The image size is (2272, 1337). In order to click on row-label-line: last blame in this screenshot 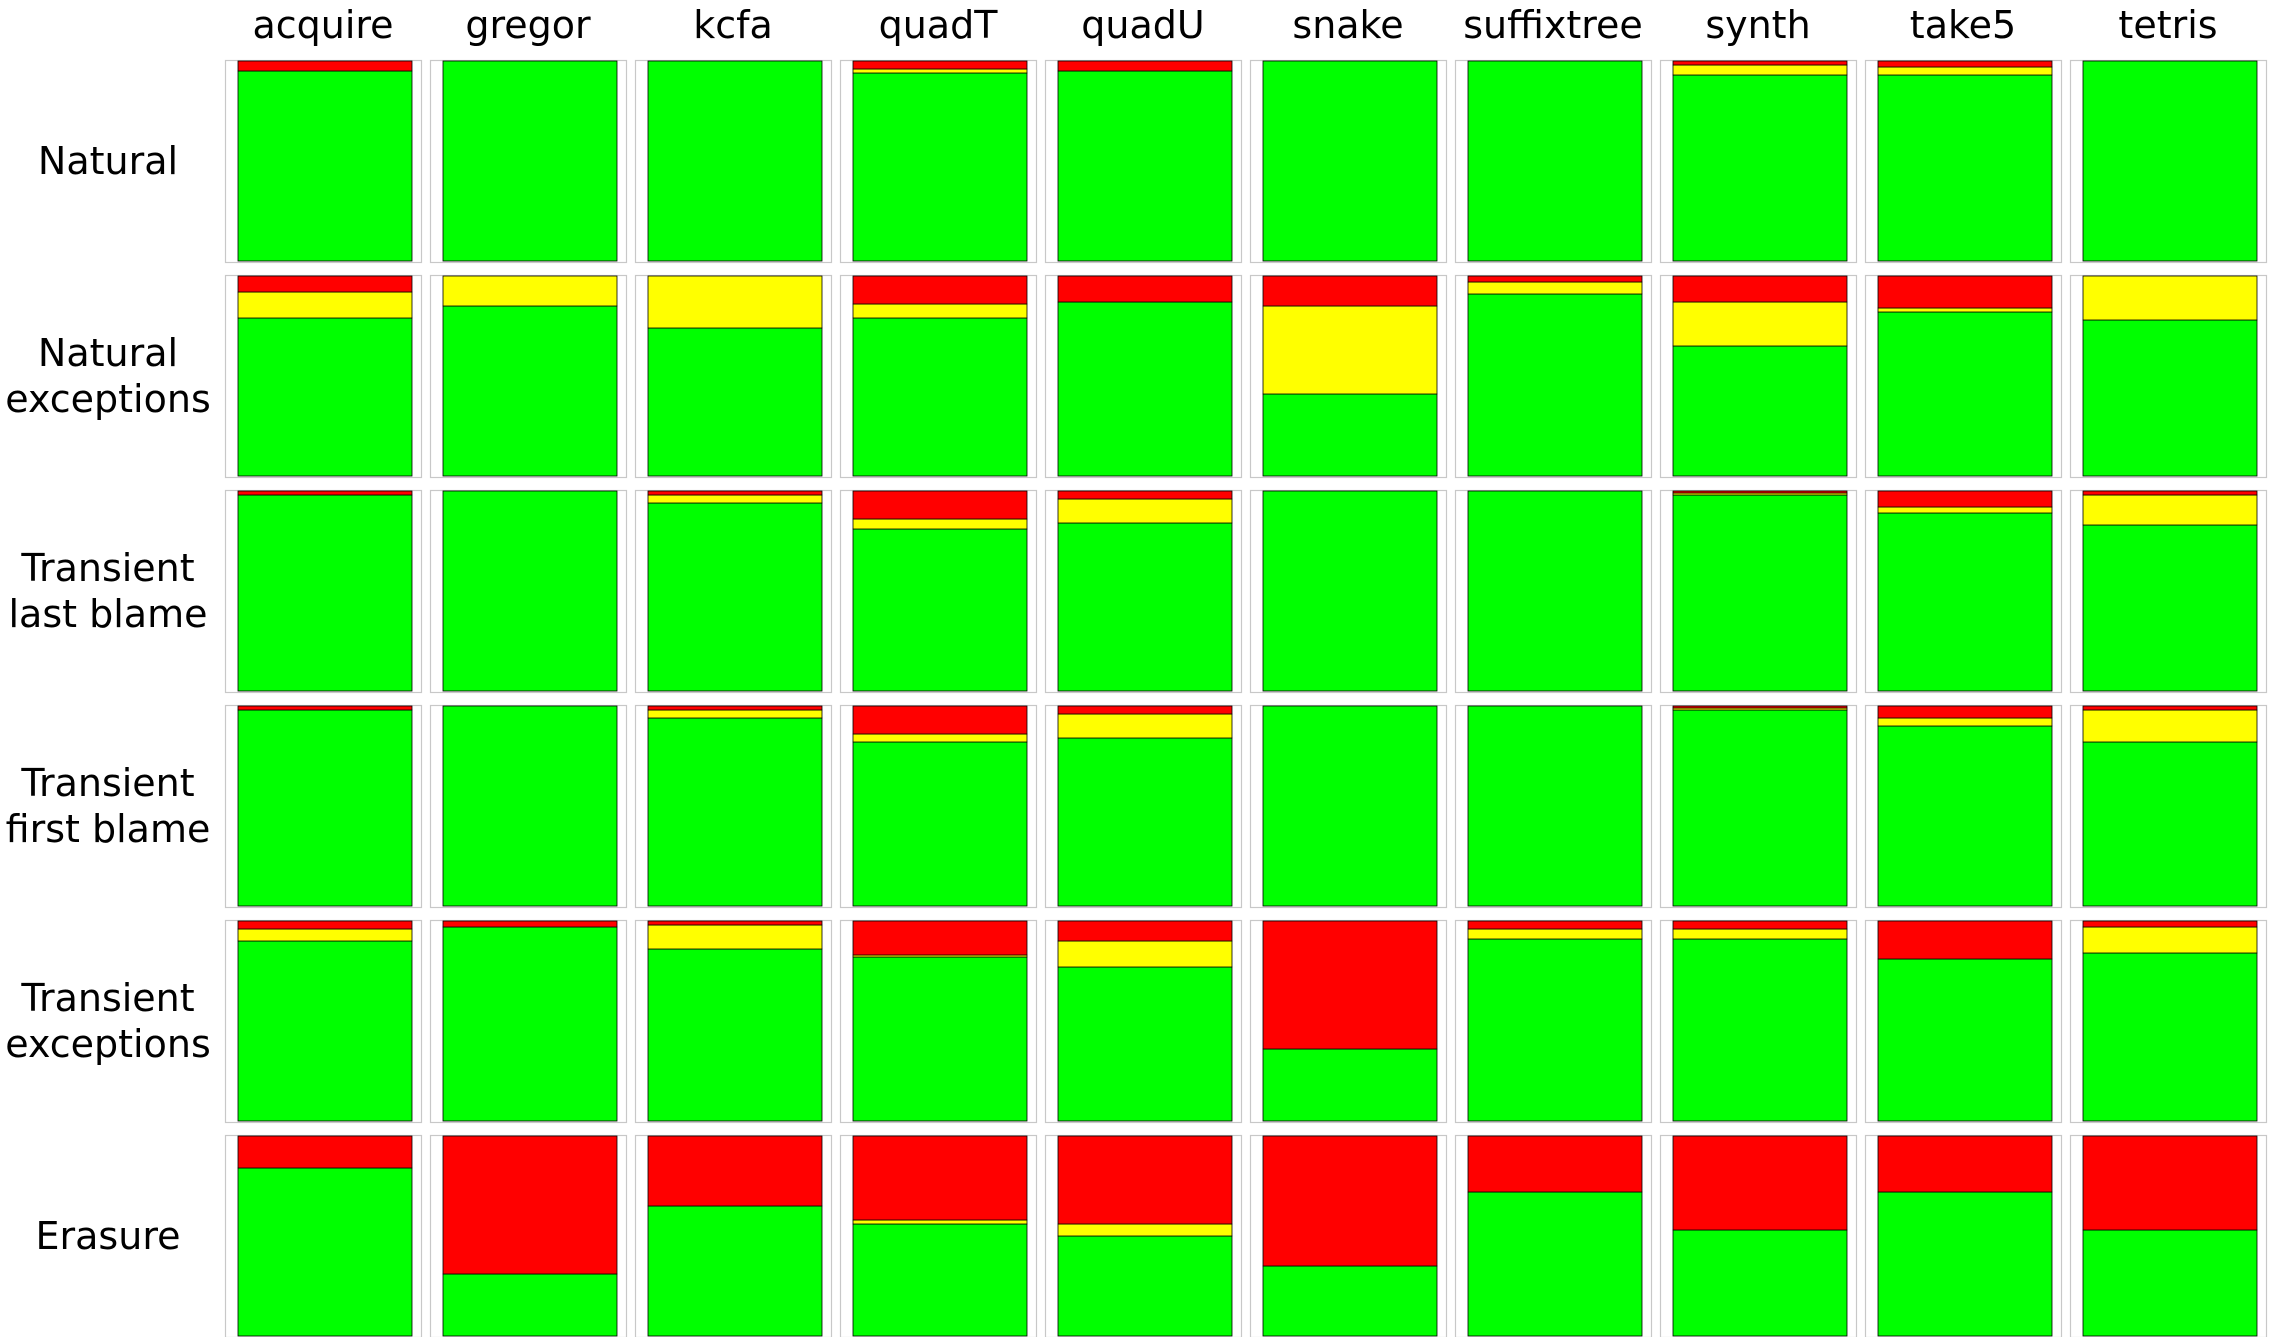, I will do `click(108, 614)`.